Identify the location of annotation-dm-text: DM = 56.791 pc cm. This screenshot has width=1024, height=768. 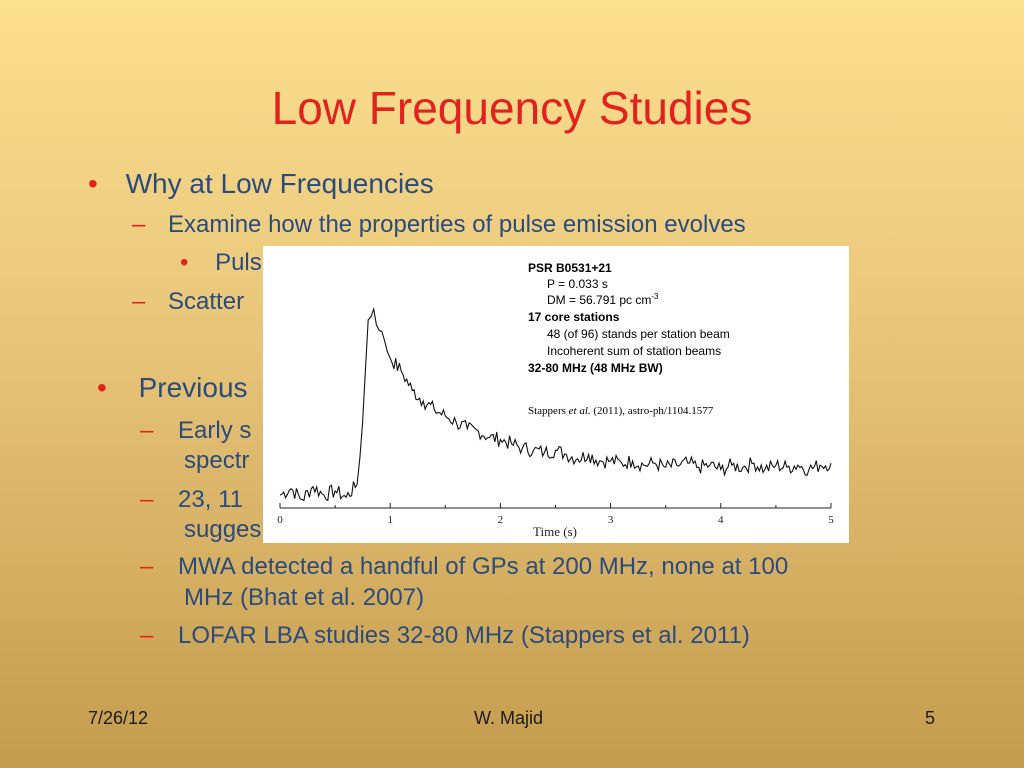
(599, 300).